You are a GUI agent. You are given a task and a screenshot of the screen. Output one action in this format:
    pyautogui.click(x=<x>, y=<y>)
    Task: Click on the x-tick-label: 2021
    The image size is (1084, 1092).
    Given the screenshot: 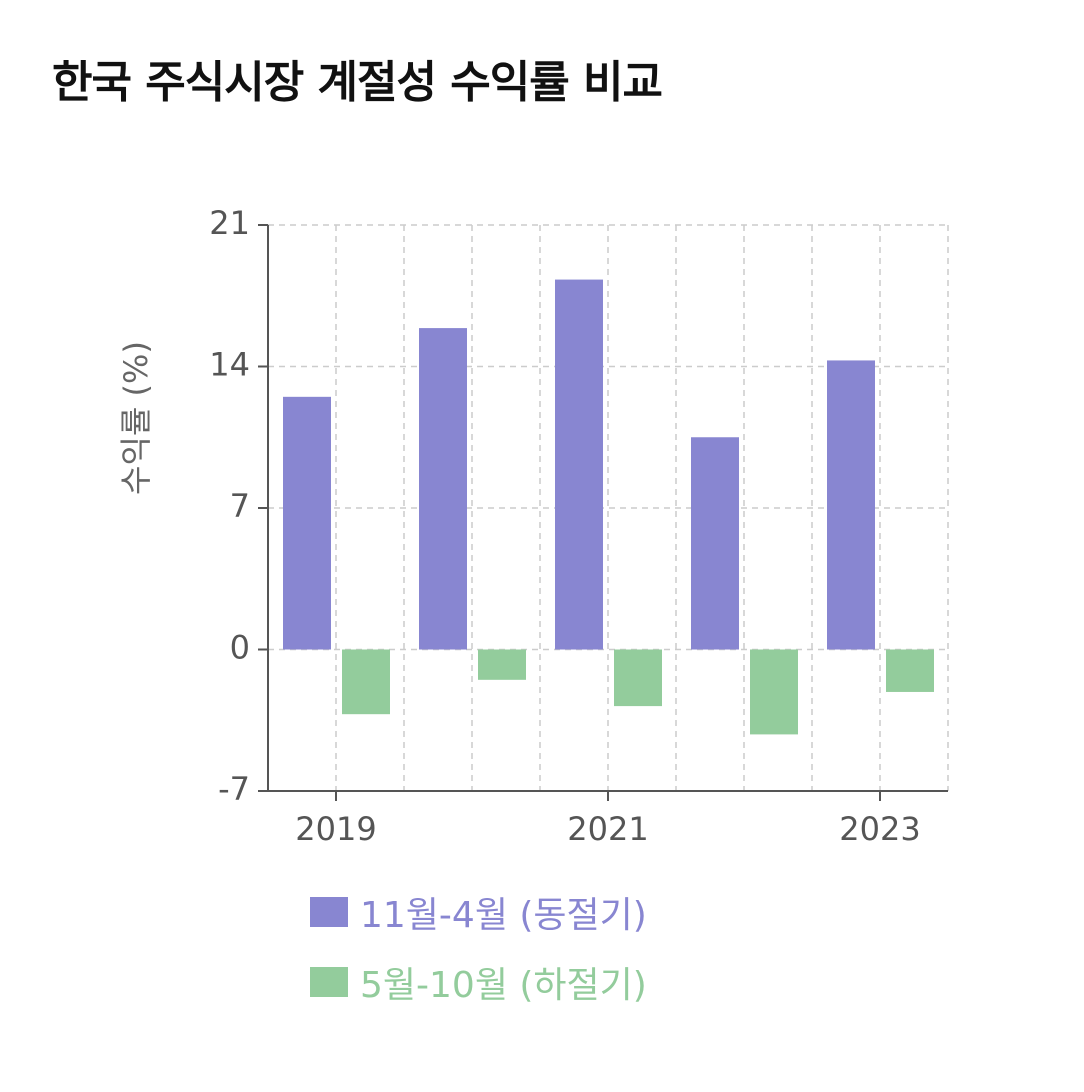 What is the action you would take?
    pyautogui.click(x=607, y=829)
    